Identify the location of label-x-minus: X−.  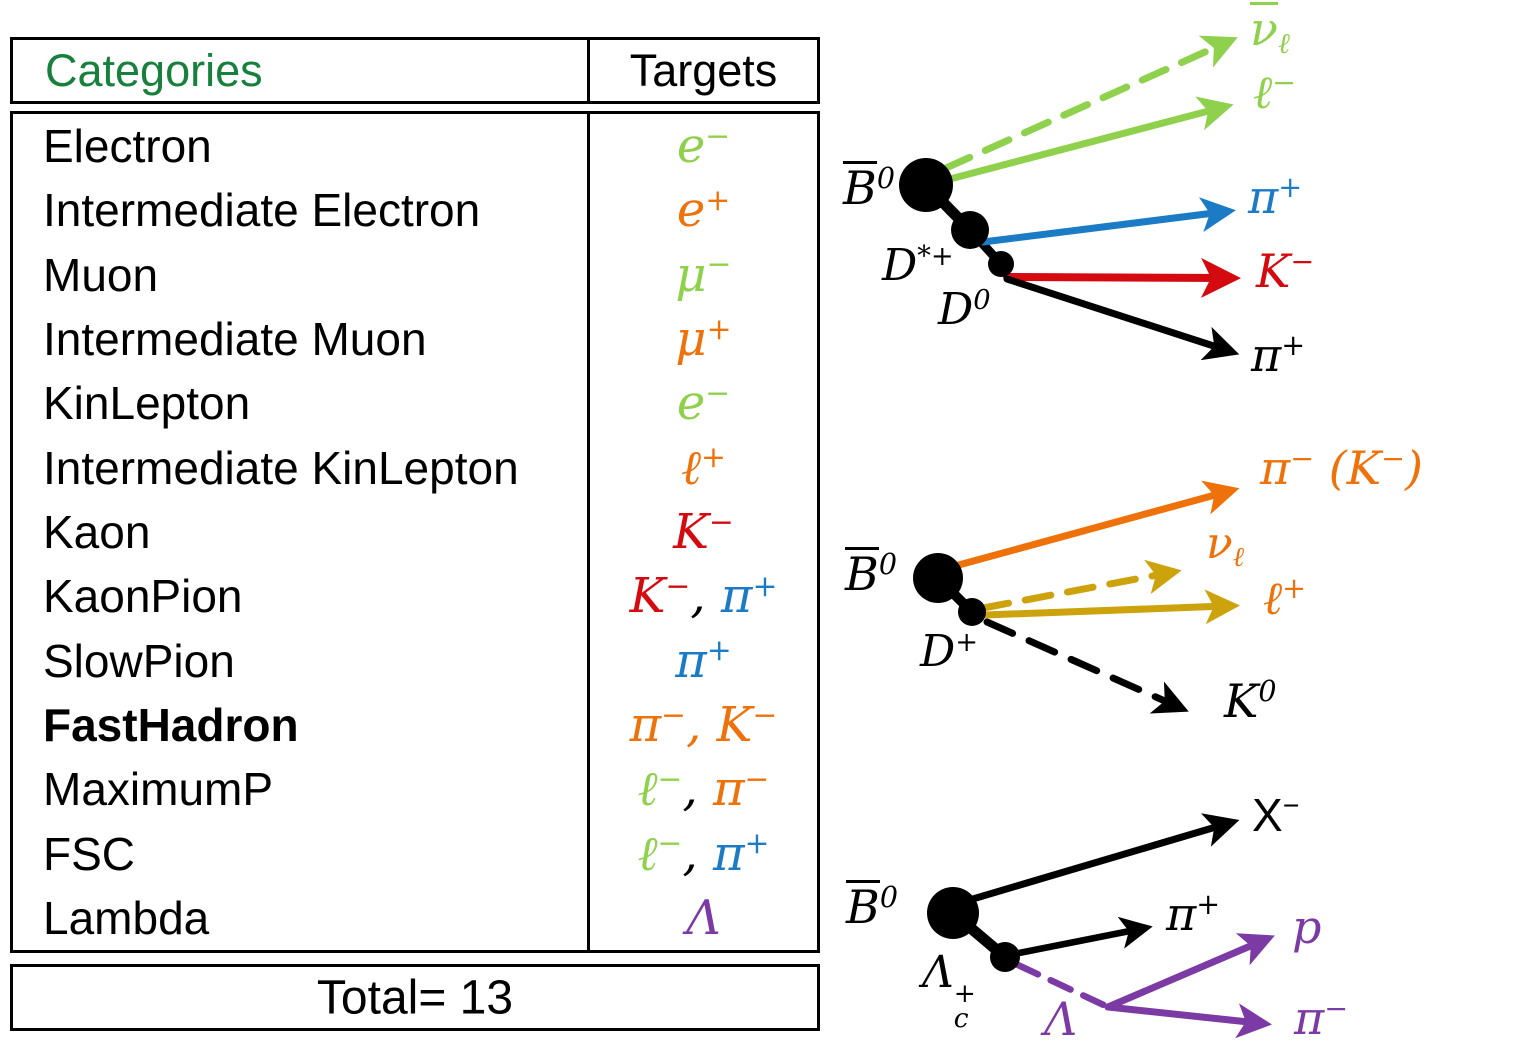
(1275, 815).